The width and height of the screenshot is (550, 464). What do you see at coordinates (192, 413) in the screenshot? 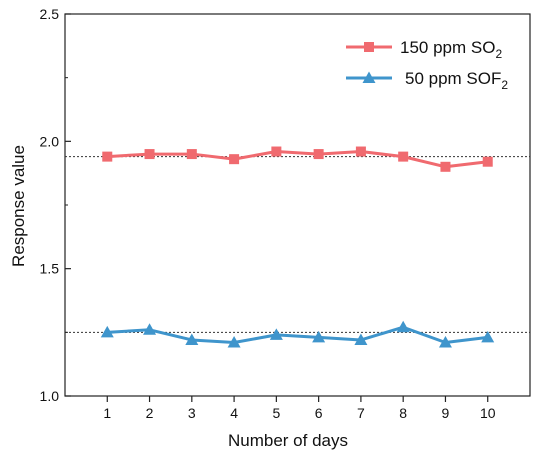
I see `x-tick-label: 3` at bounding box center [192, 413].